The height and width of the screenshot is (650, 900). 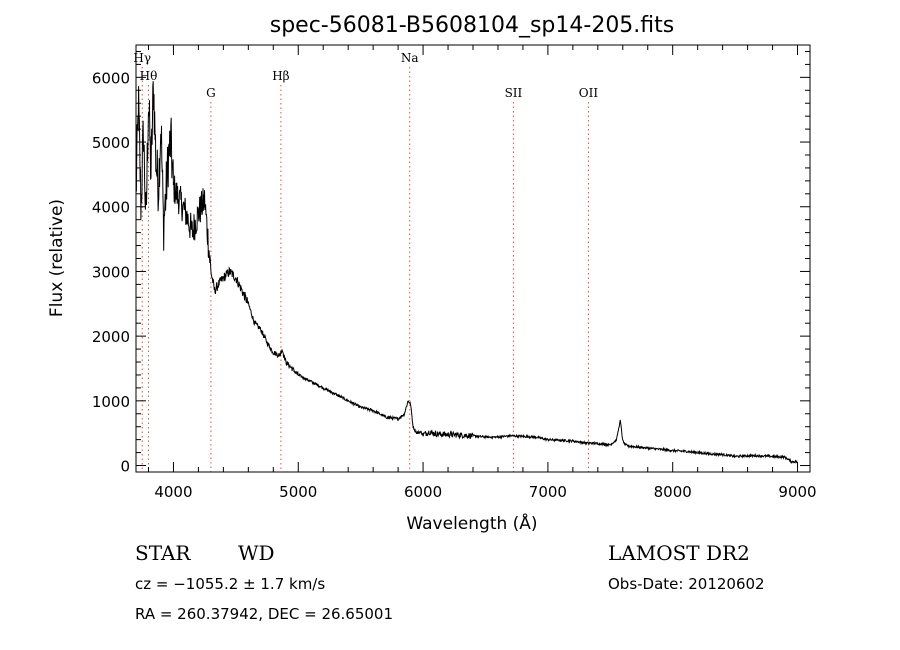 I want to click on info-radec: RA = 260.37942, DEC = 26.65001, so click(x=264, y=614).